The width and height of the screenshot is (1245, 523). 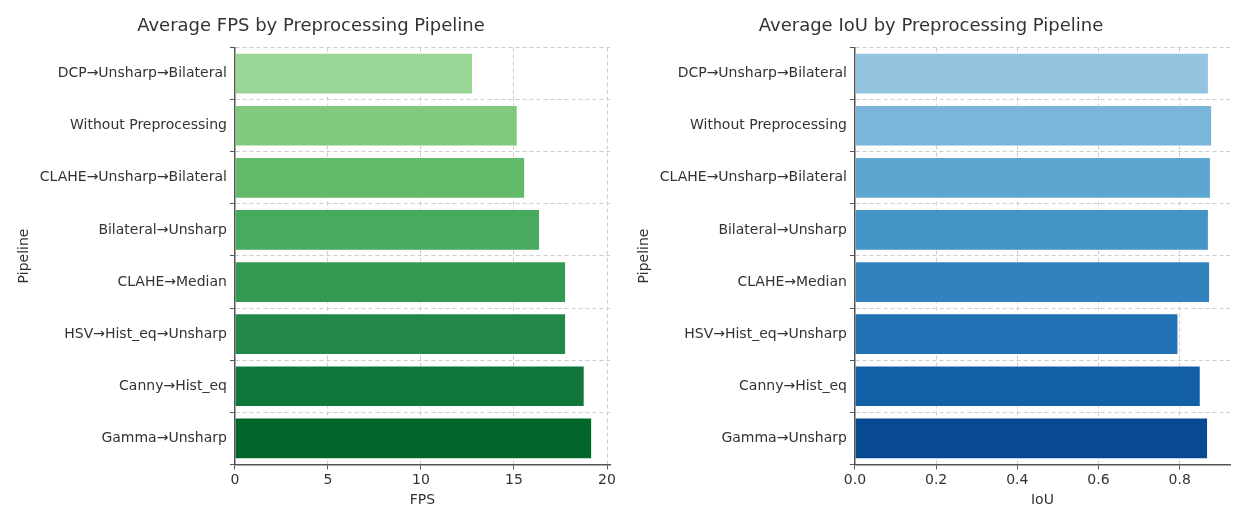 I want to click on x-tick-label: 0.4, so click(x=1017, y=479).